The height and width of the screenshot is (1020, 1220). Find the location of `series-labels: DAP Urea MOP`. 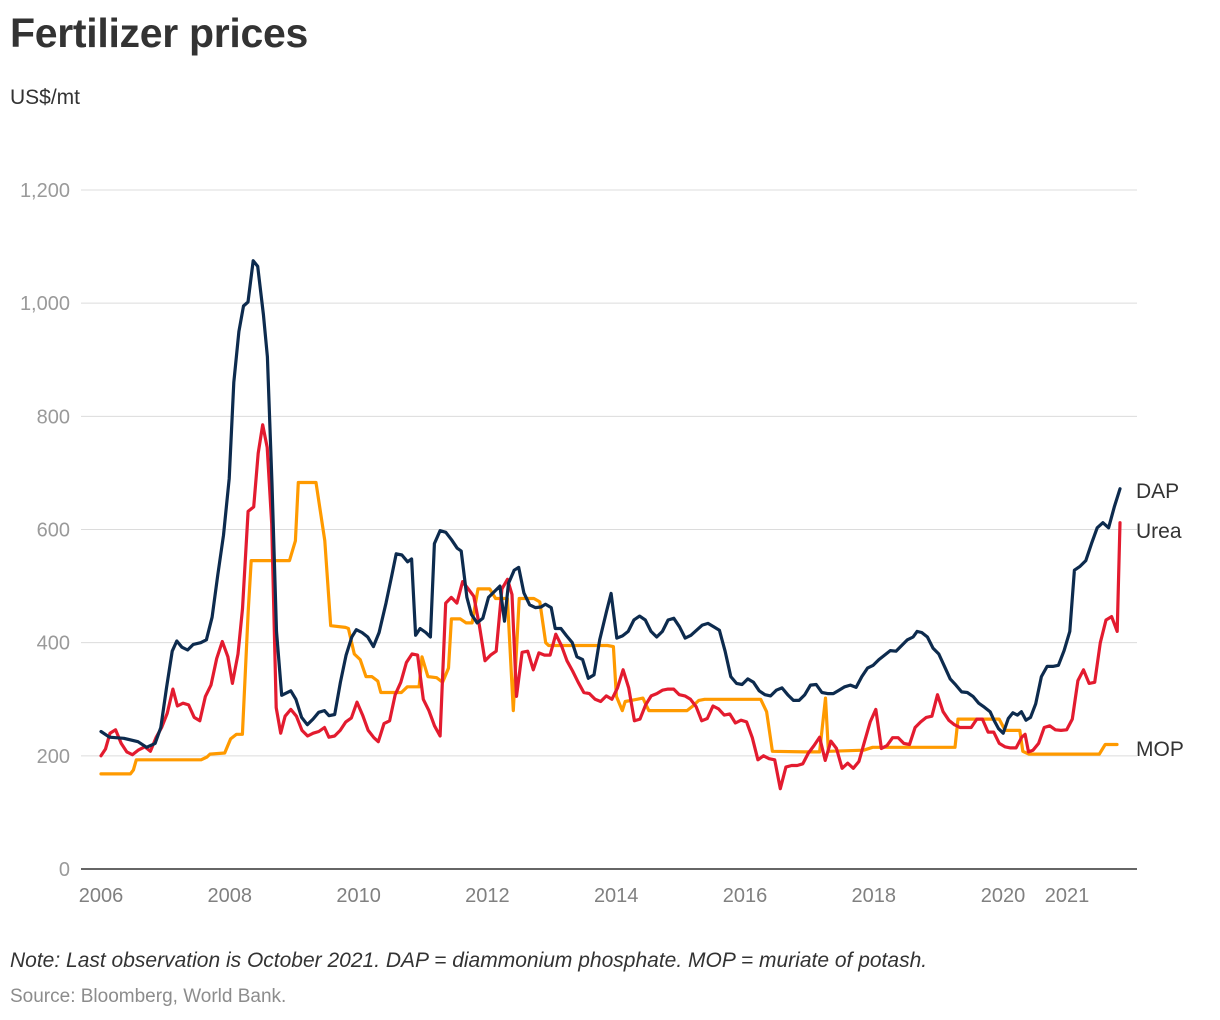

series-labels: DAP Urea MOP is located at coordinates (1160, 620).